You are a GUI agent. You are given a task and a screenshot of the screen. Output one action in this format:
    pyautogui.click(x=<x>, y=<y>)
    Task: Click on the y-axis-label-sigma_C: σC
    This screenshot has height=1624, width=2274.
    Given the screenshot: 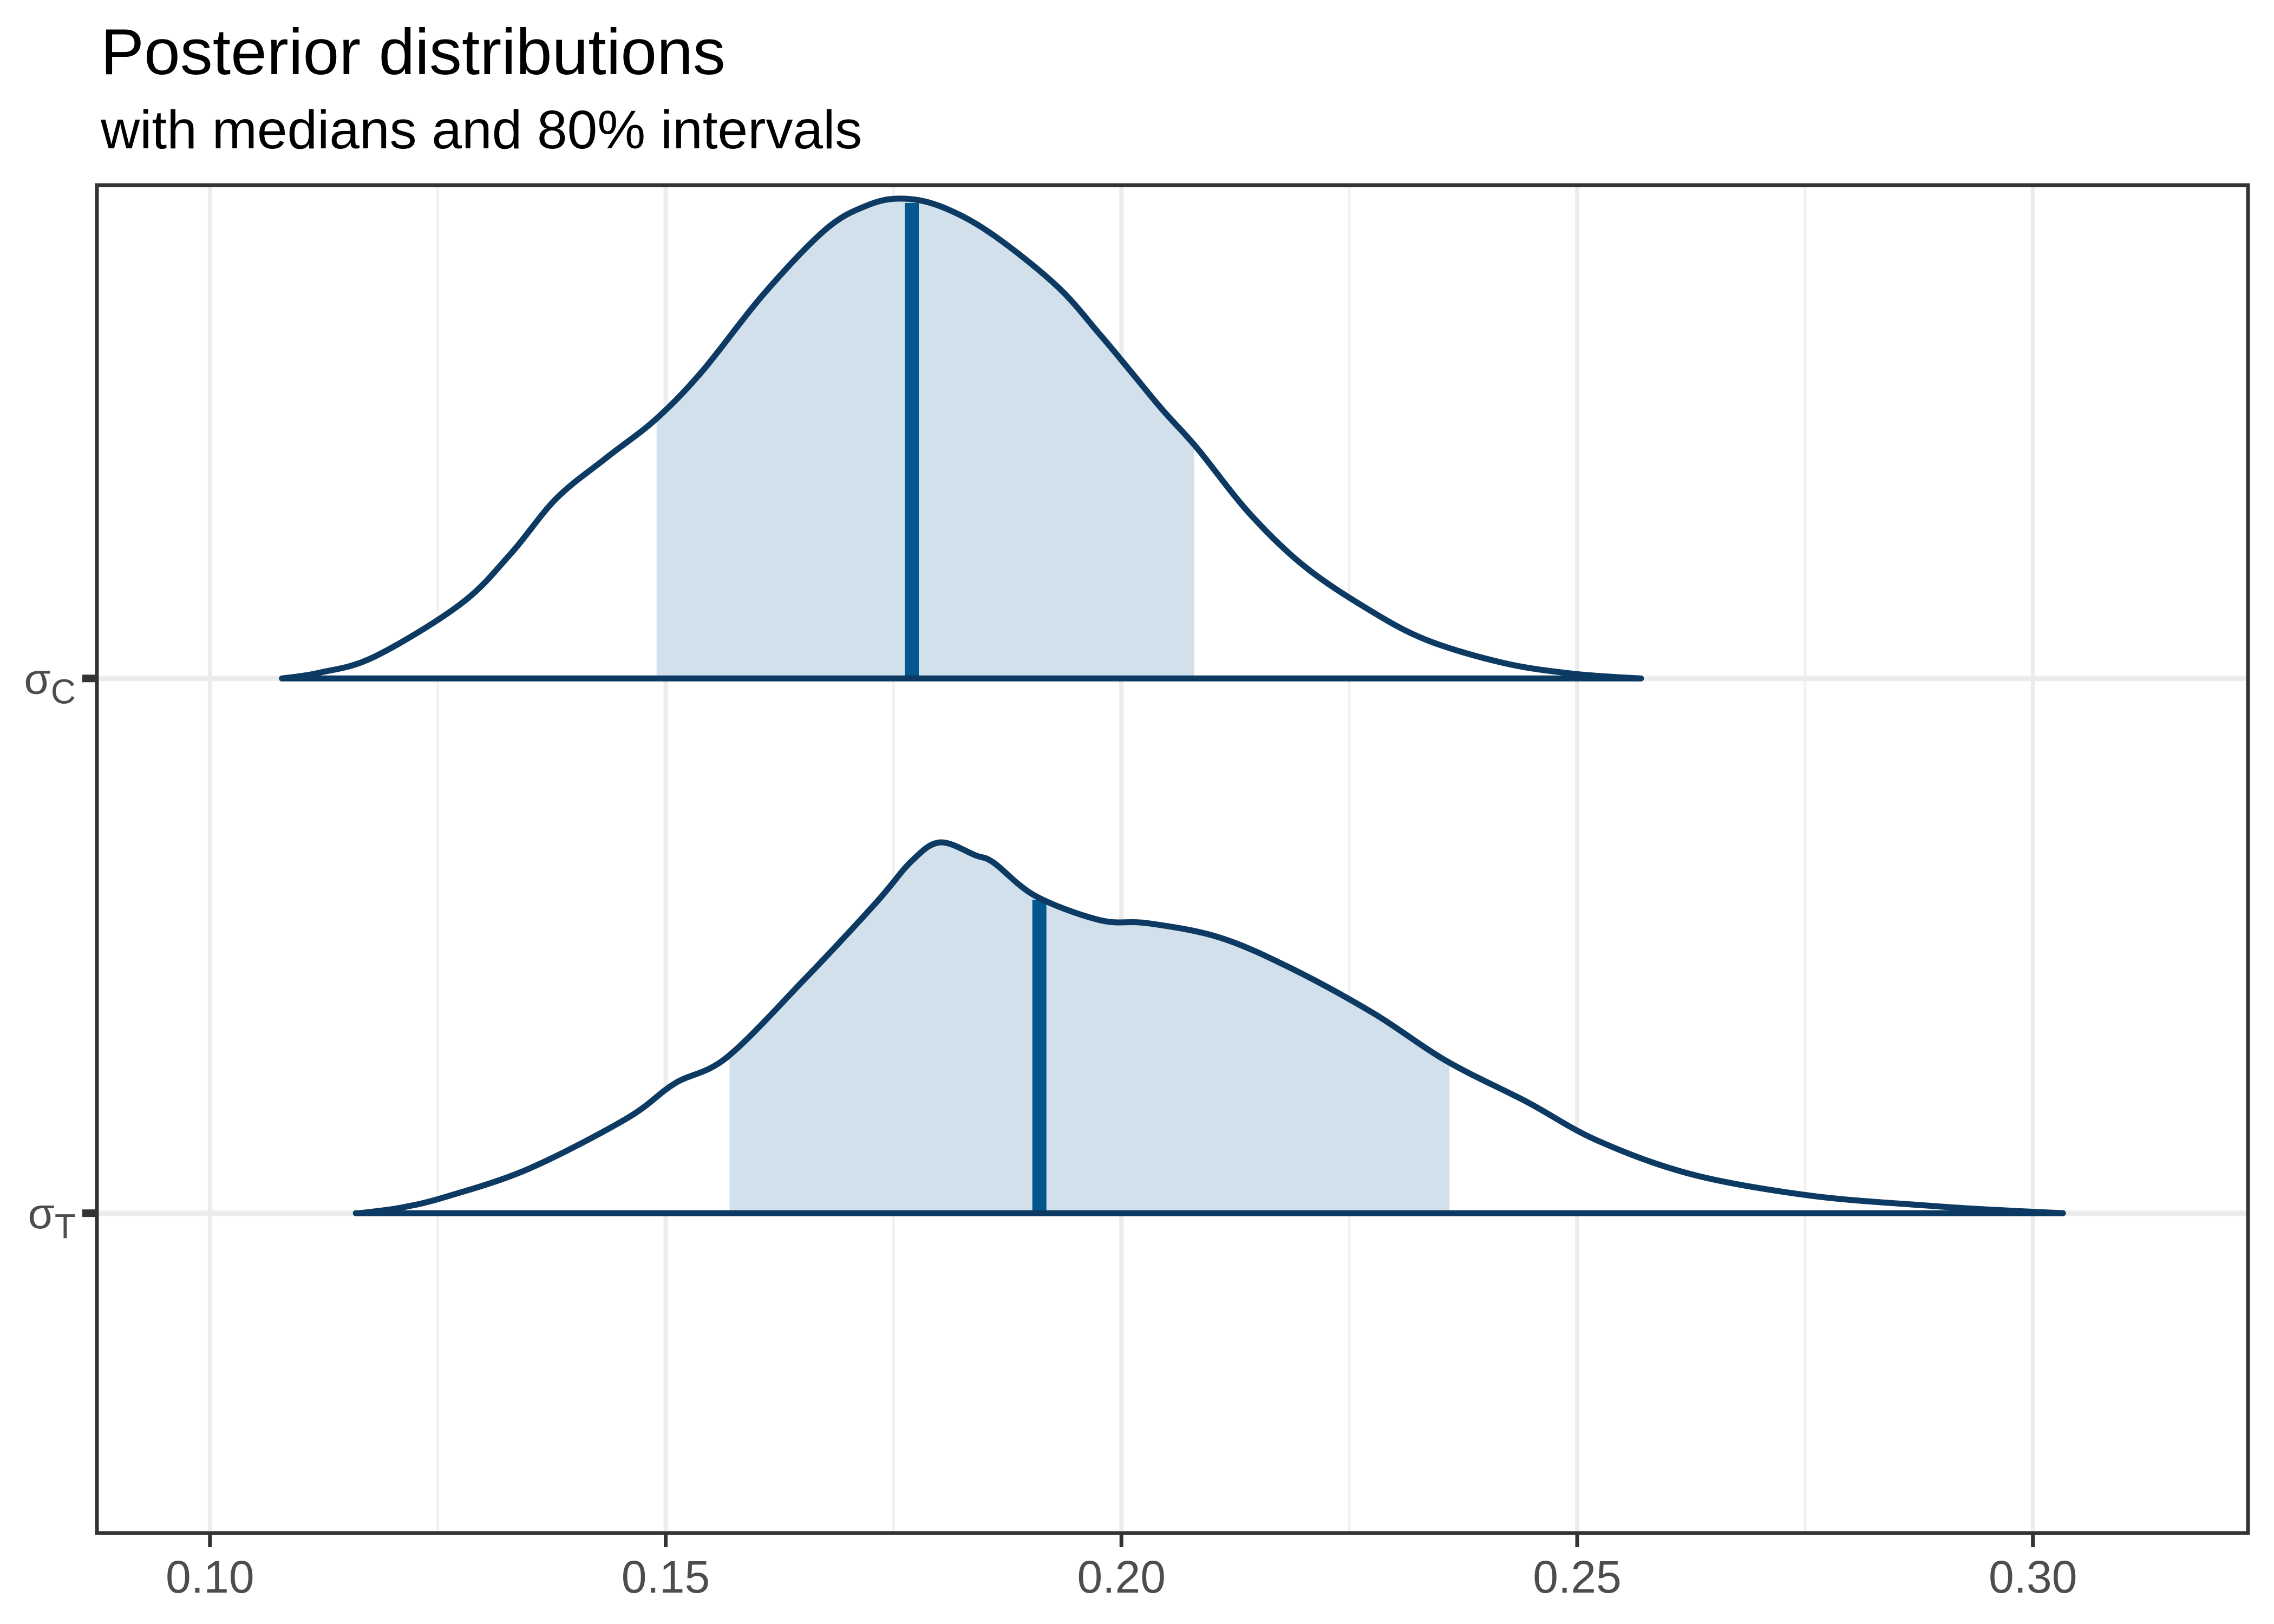 What is the action you would take?
    pyautogui.click(x=50, y=682)
    